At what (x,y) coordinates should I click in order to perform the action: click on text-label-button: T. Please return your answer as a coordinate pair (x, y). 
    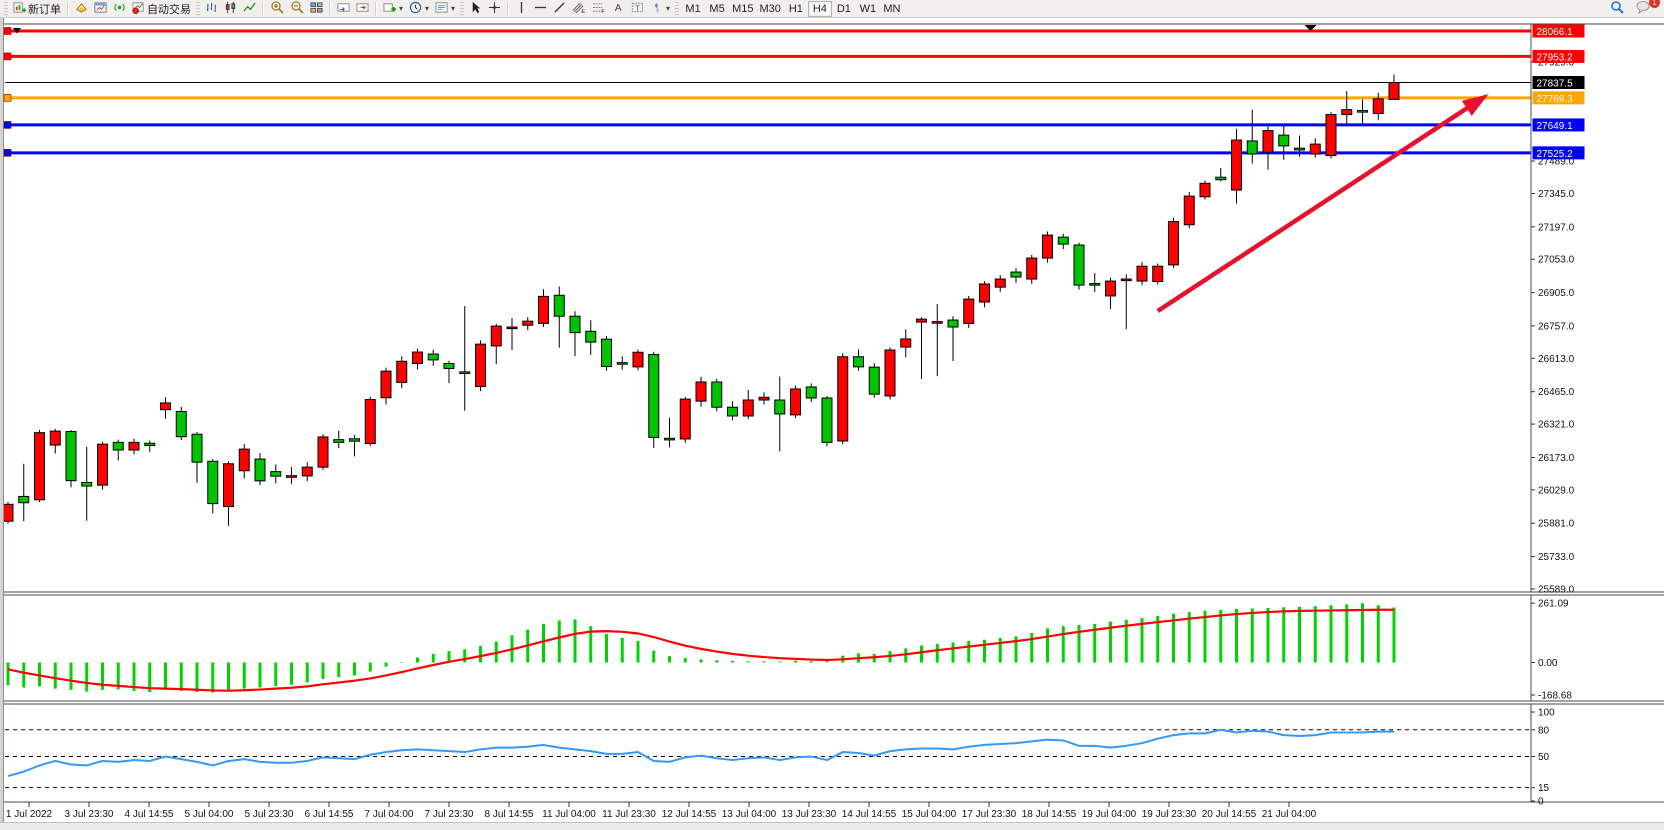
    Looking at the image, I should click on (637, 9).